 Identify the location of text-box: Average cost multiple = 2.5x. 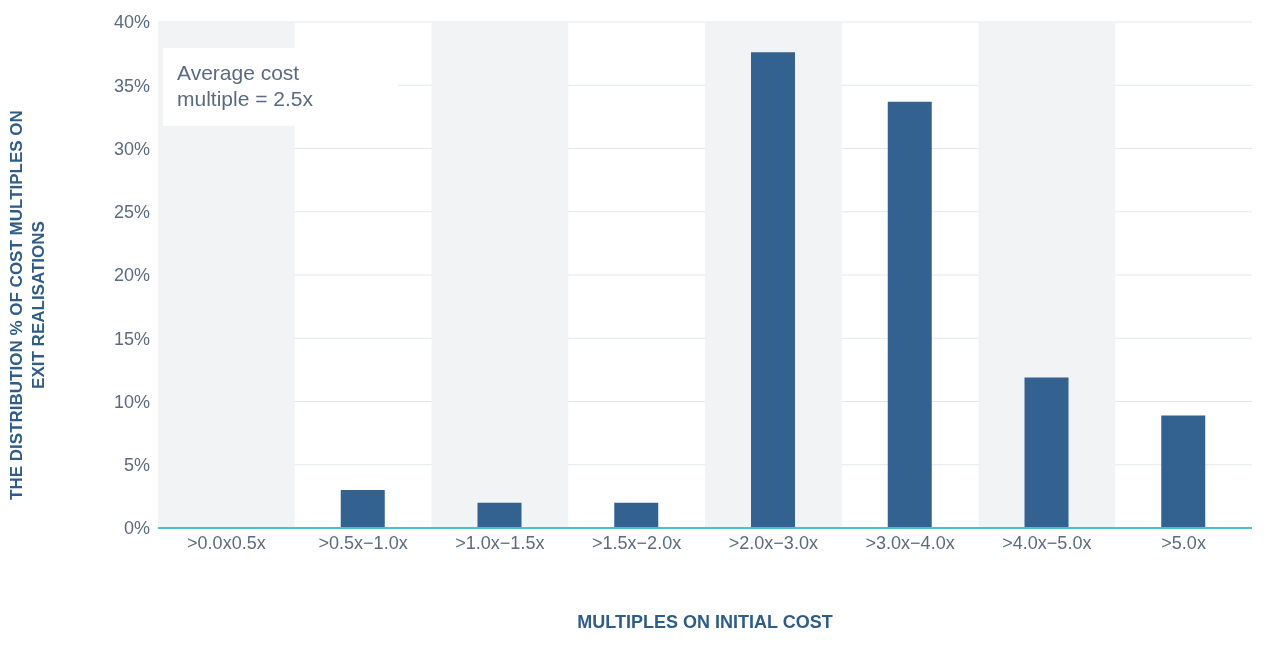
(280, 87).